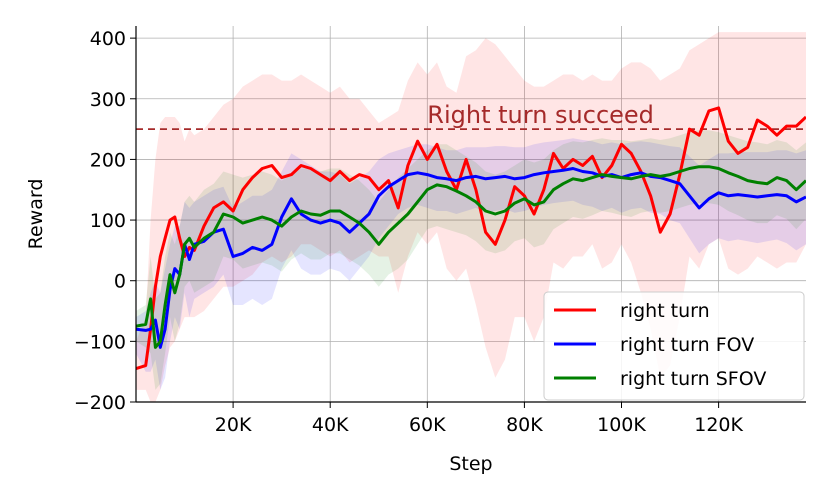  What do you see at coordinates (120, 282) in the screenshot?
I see `y-tick-label: 0` at bounding box center [120, 282].